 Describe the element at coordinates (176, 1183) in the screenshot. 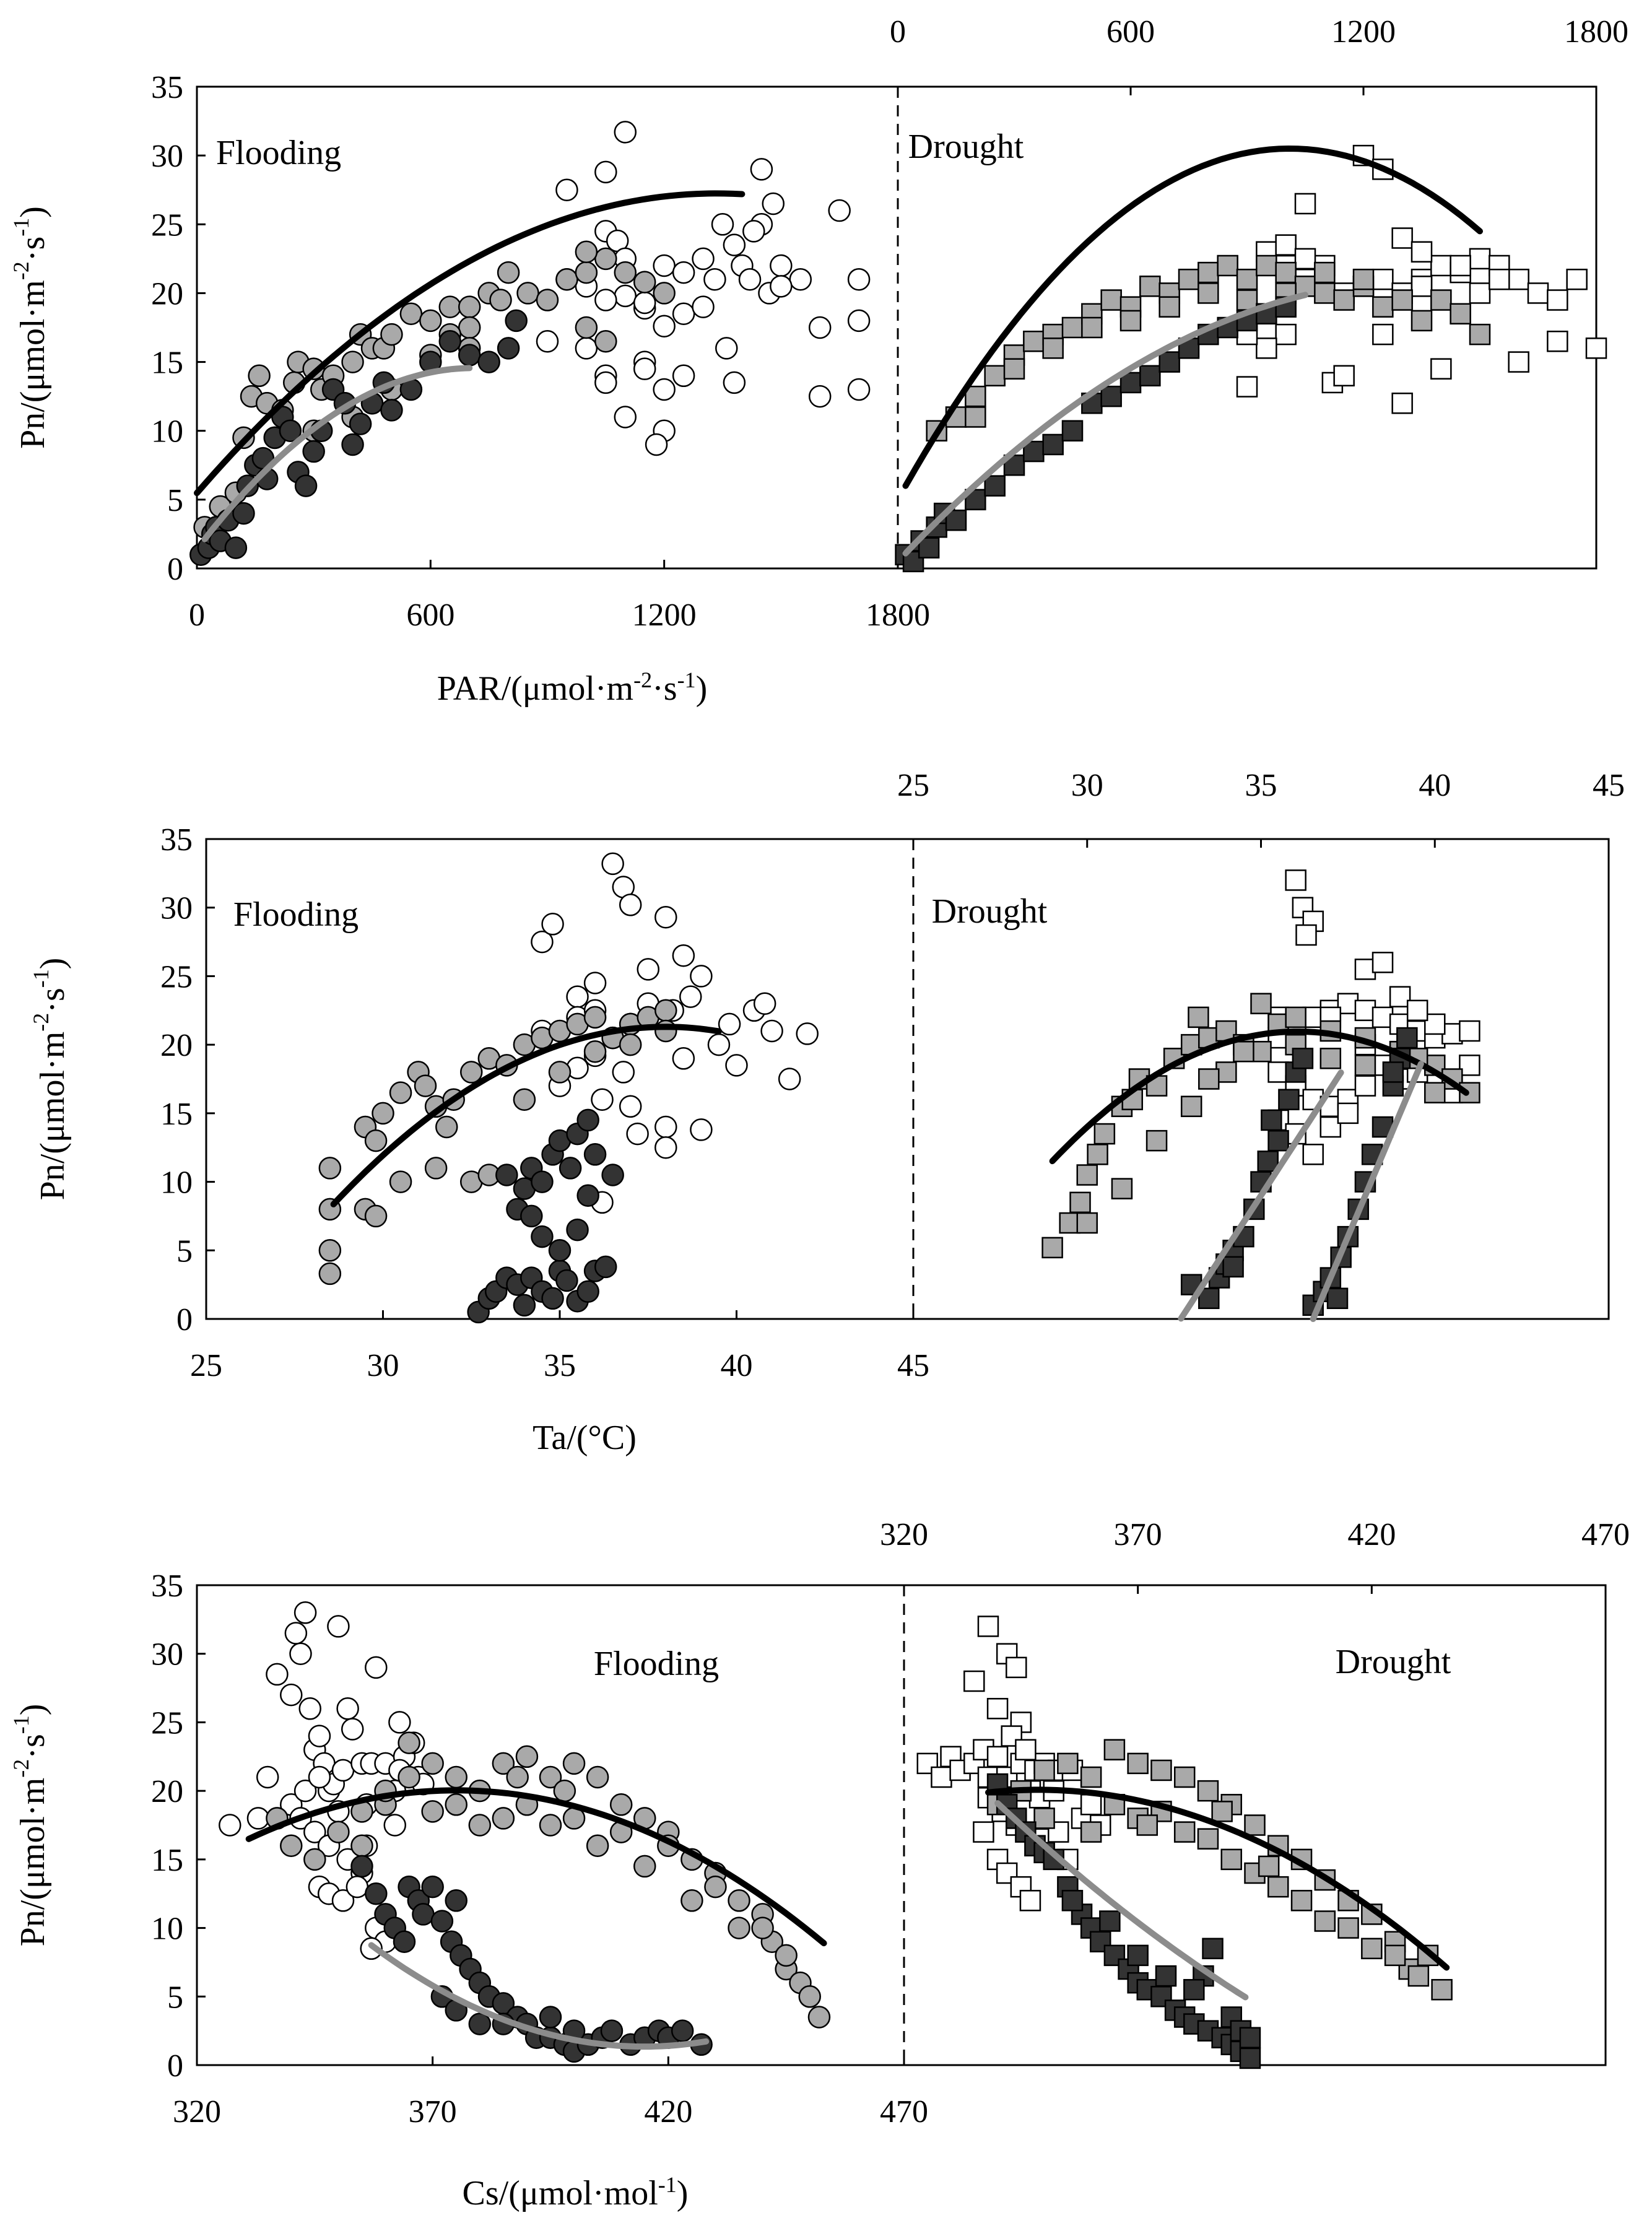

I see `y-tick-label: 10` at that location.